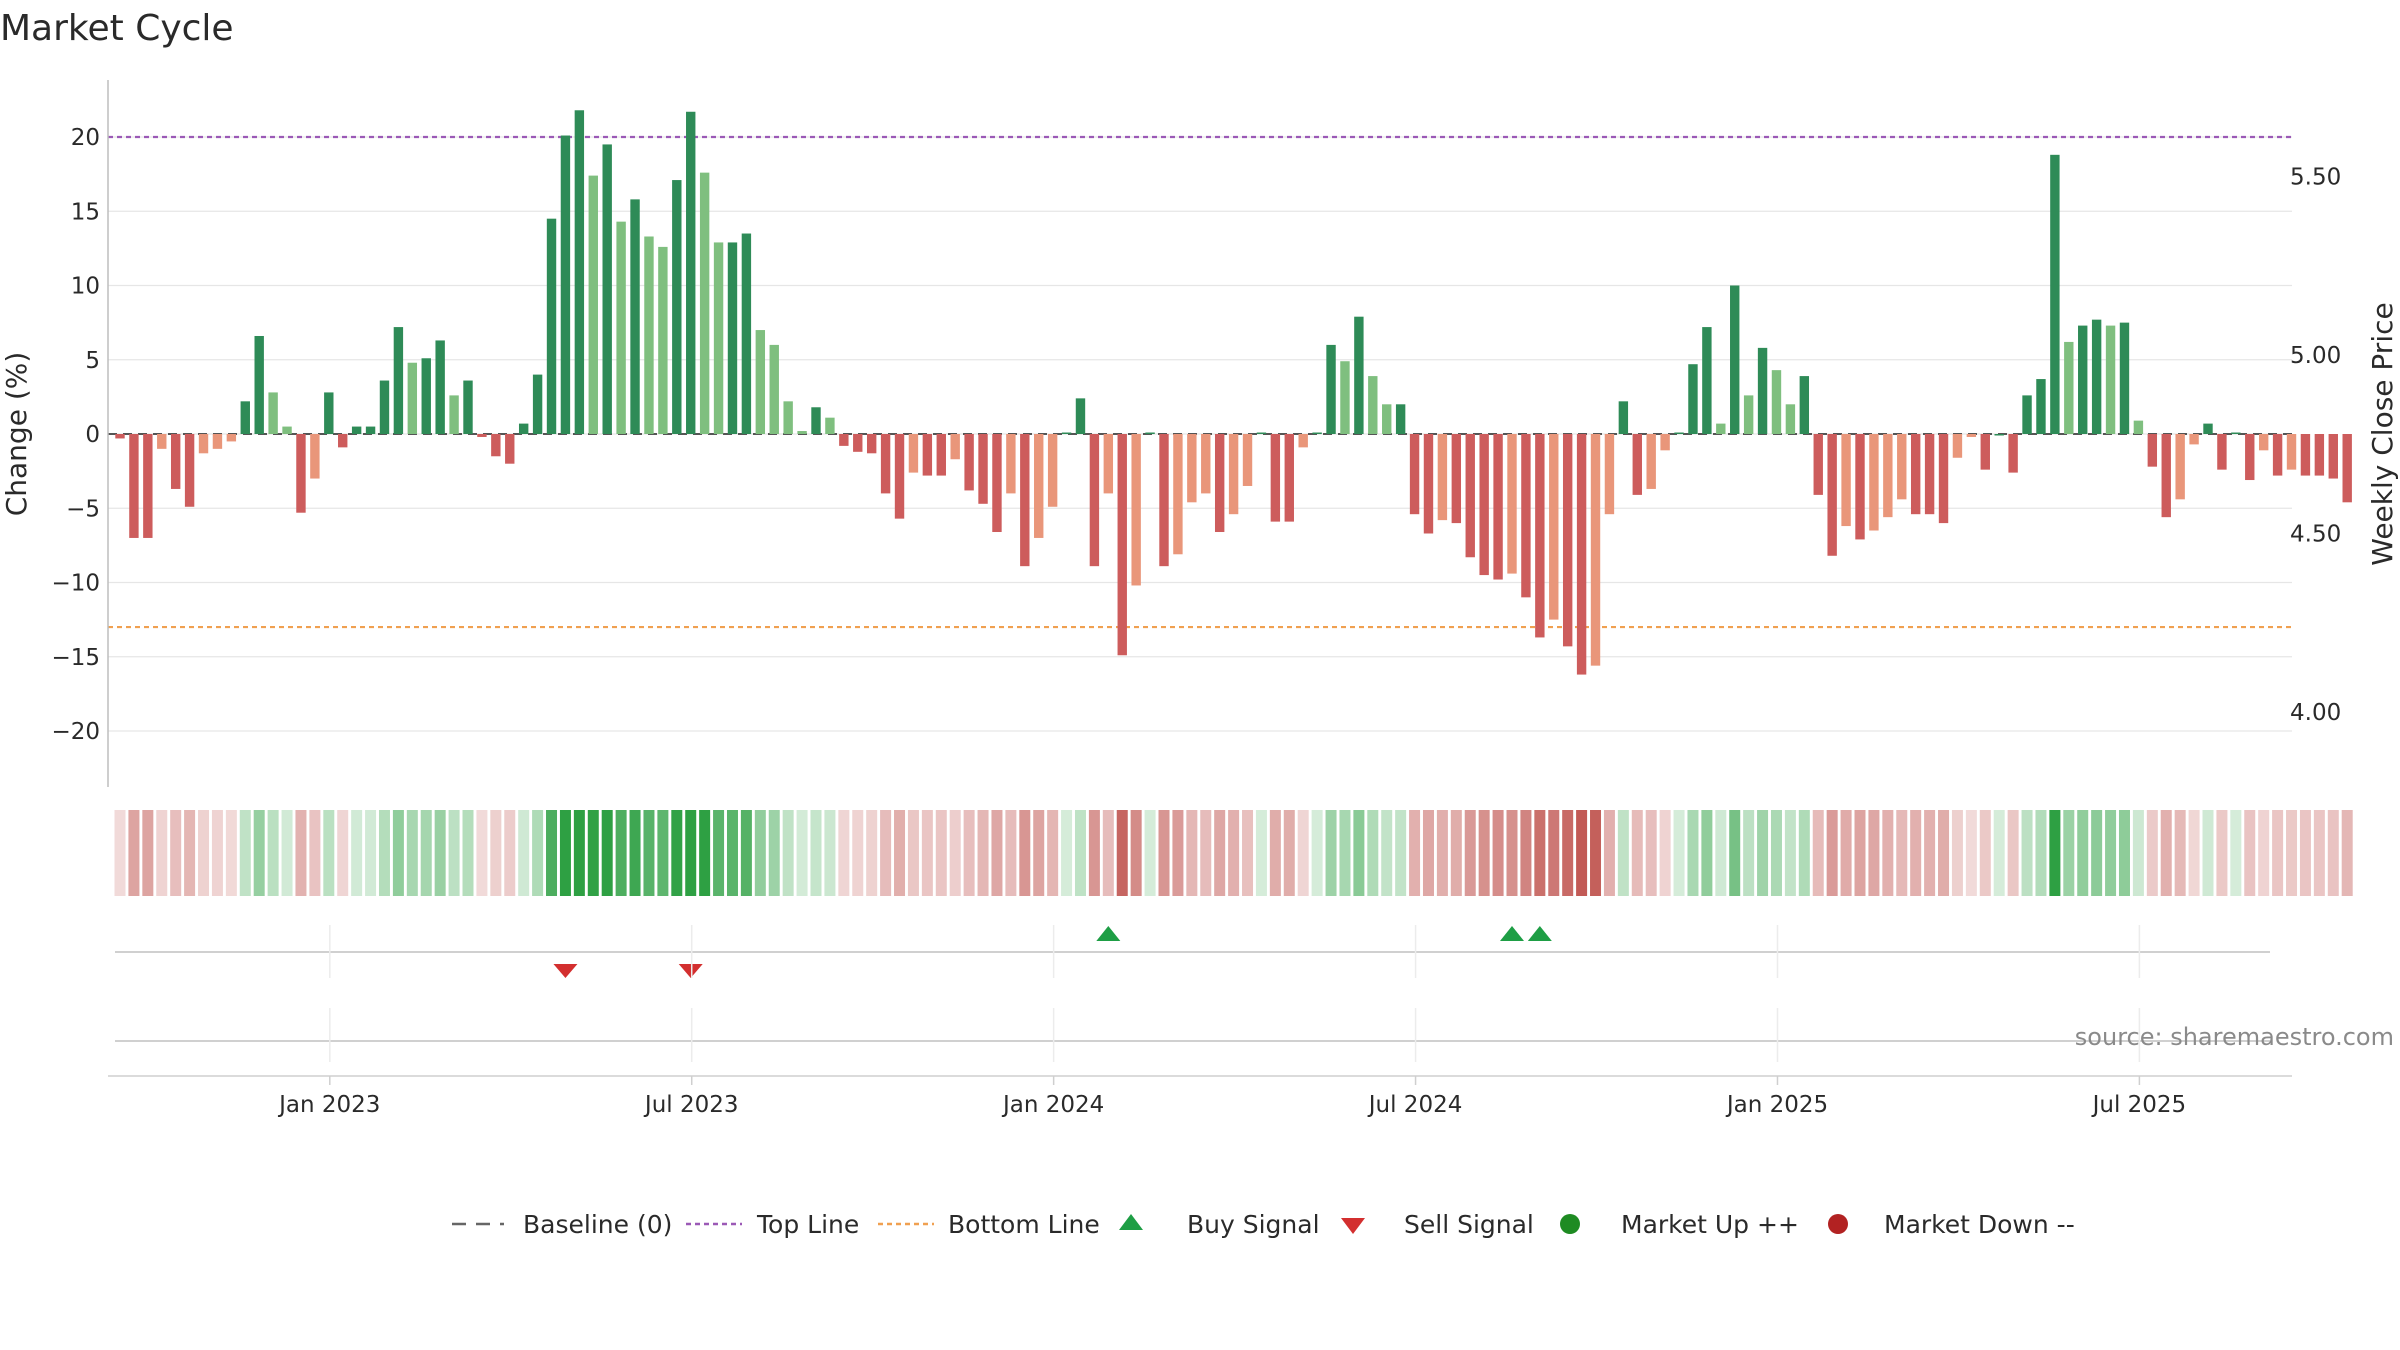 This screenshot has height=1350, width=2400. Describe the element at coordinates (75, 732) in the screenshot. I see `y-tick-label-left: −20` at that location.